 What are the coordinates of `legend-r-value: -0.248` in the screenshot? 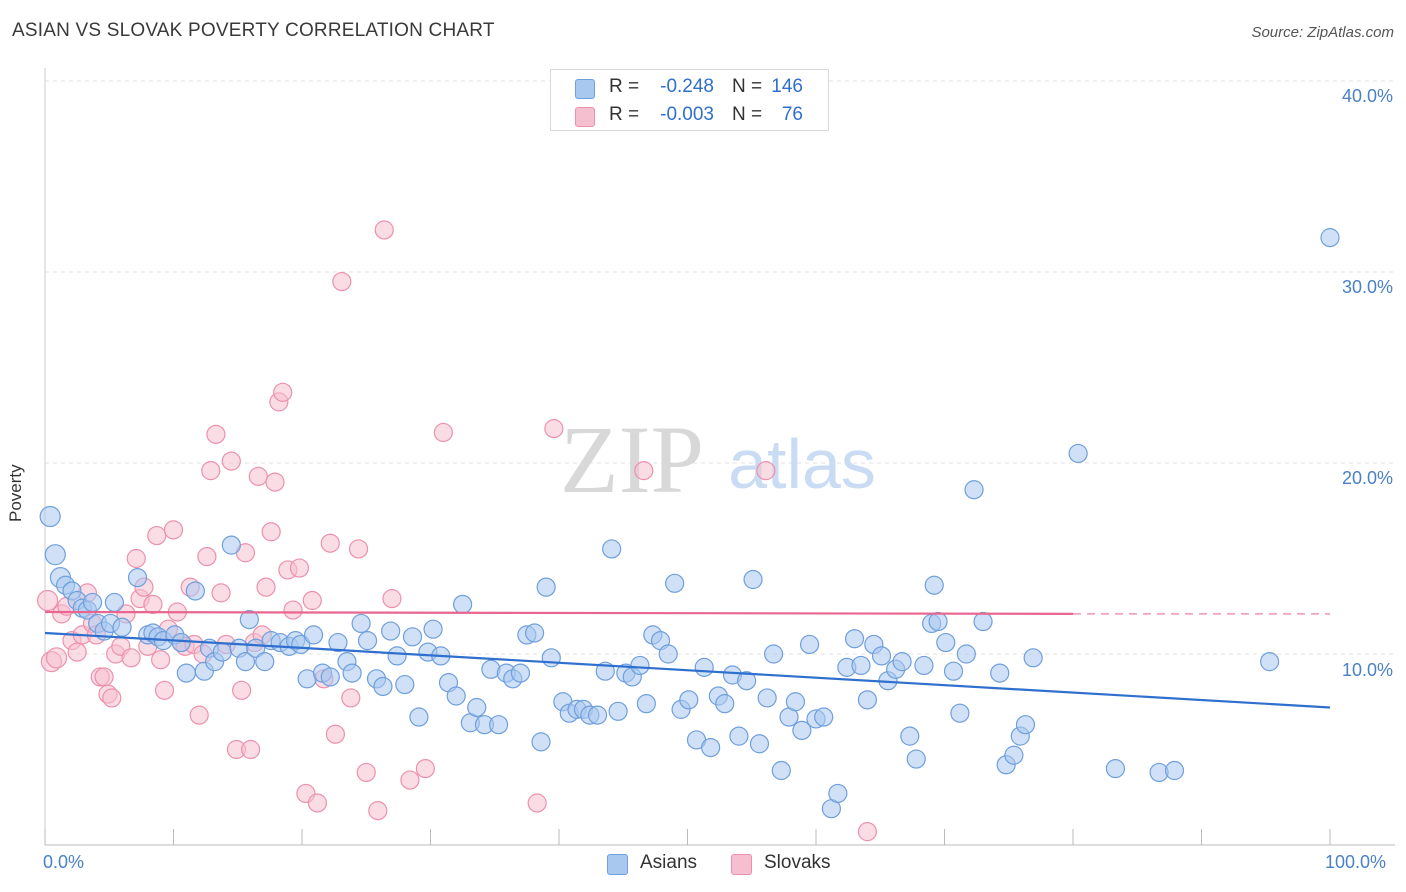 It's located at (687, 86).